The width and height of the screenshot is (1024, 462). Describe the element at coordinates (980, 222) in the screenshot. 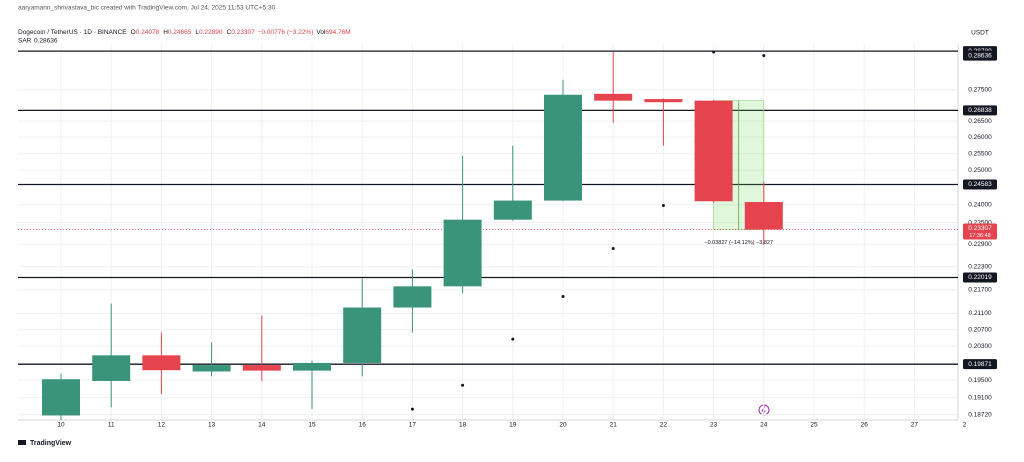

I see `y-tick-label: 0.23500` at that location.